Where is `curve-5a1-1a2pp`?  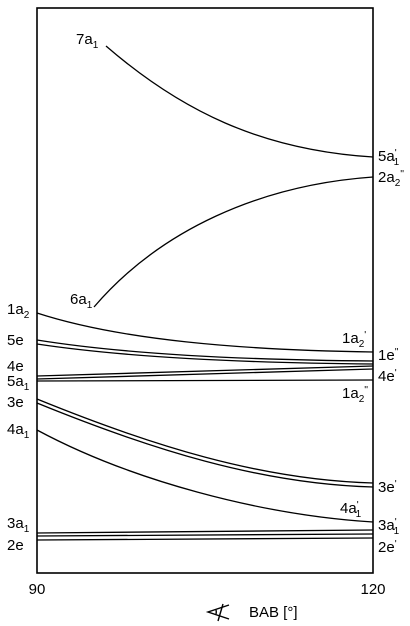 curve-5a1-1a2pp is located at coordinates (205, 380).